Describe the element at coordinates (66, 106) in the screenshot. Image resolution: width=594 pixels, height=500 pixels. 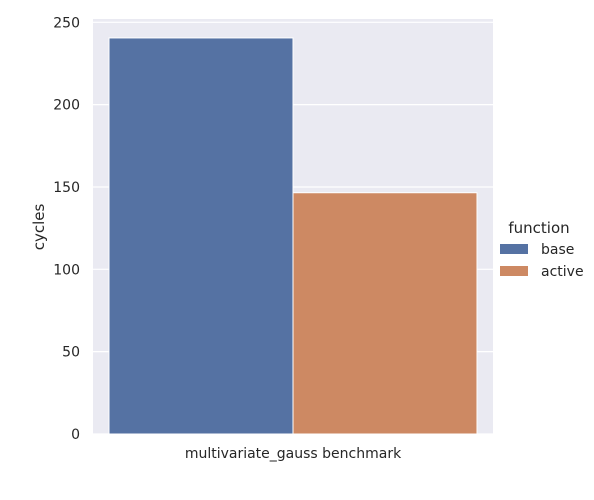
I see `y-tick-label-4: 200` at that location.